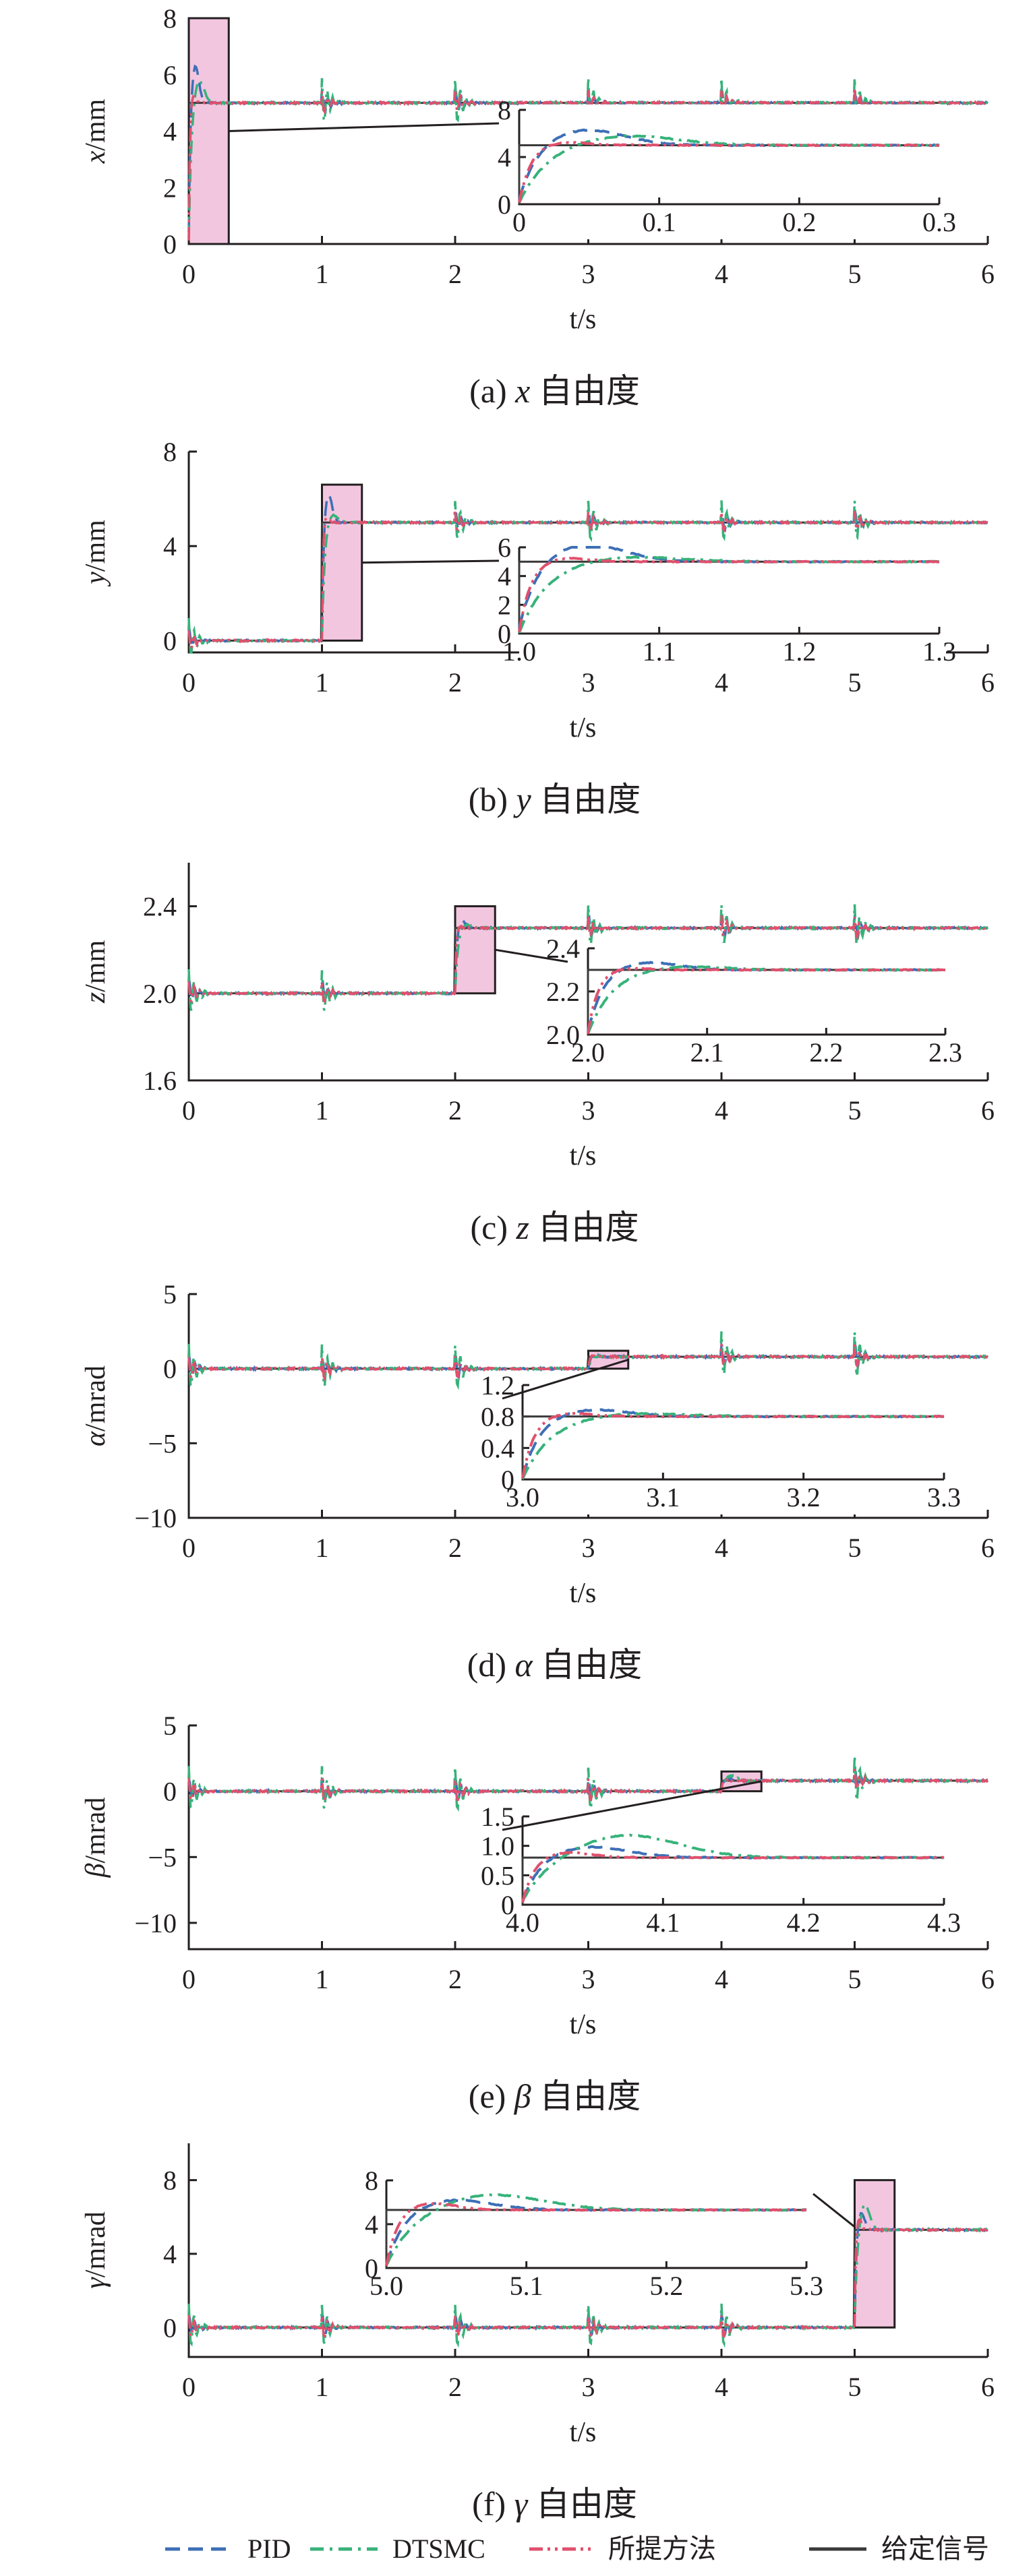 The image size is (1035, 2576). Describe the element at coordinates (95, 965) in the screenshot. I see `y-axis-label-unit: /mm` at that location.